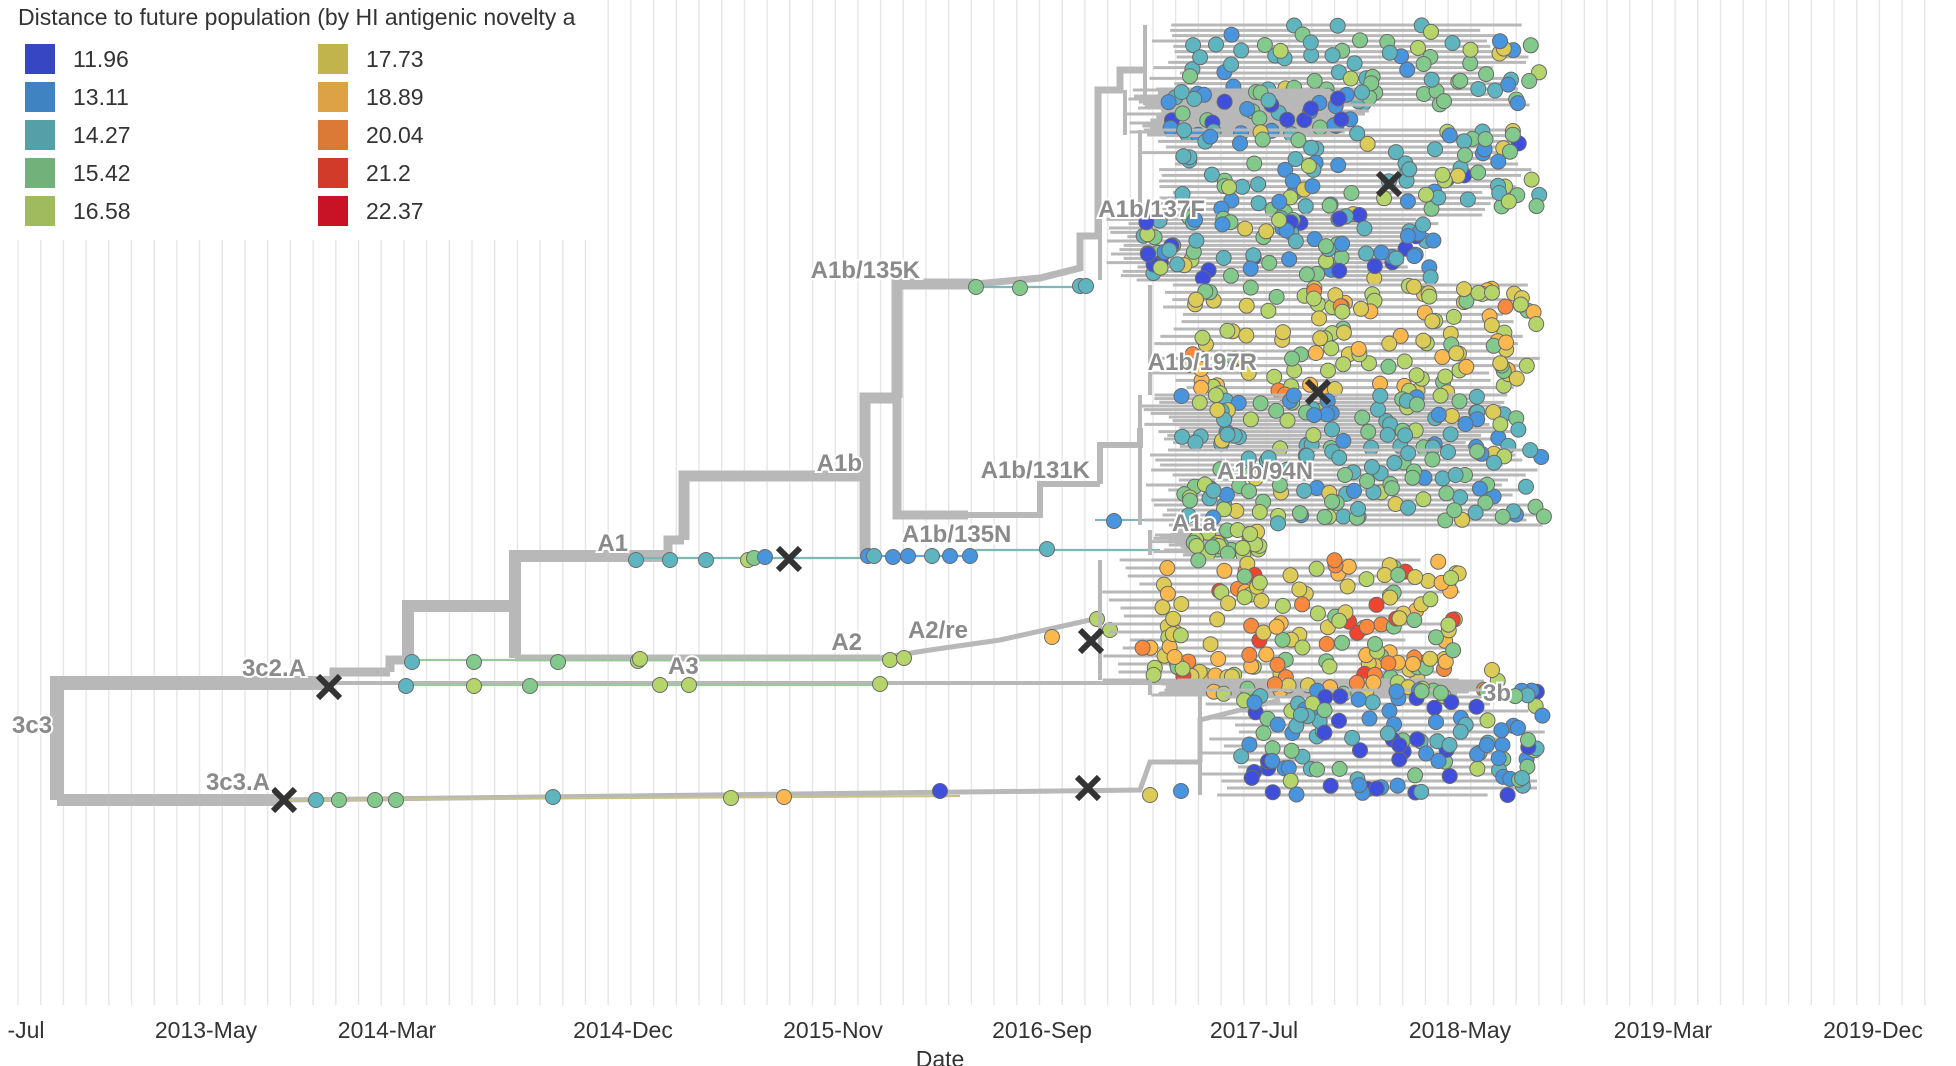 The image size is (1956, 1066). Describe the element at coordinates (78, 211) in the screenshot. I see `legend-item: 16.58` at that location.